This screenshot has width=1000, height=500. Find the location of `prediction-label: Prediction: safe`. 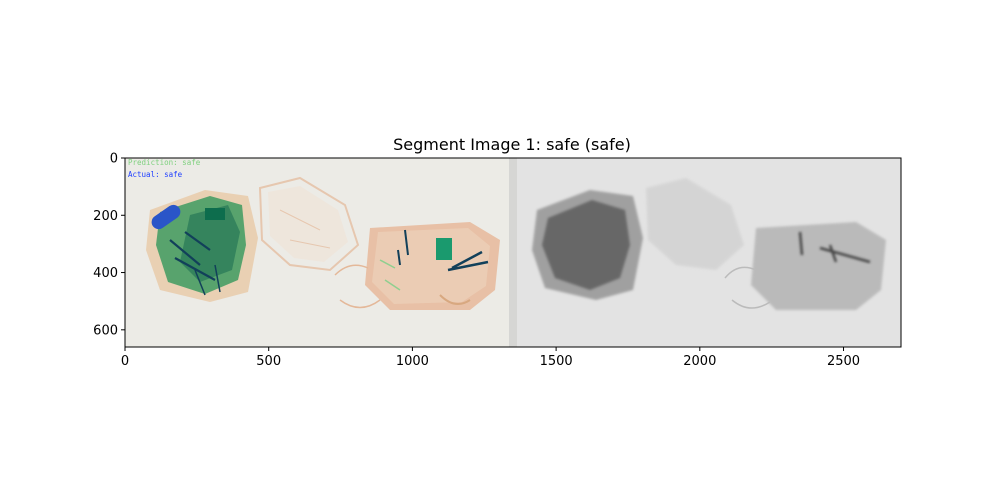

prediction-label: Prediction: safe is located at coordinates (164, 162).